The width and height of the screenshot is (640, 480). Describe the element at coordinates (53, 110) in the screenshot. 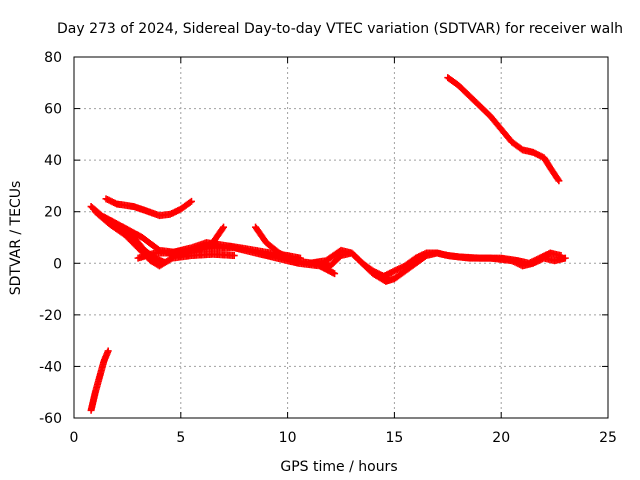

I see `y-tick-label: 60` at that location.